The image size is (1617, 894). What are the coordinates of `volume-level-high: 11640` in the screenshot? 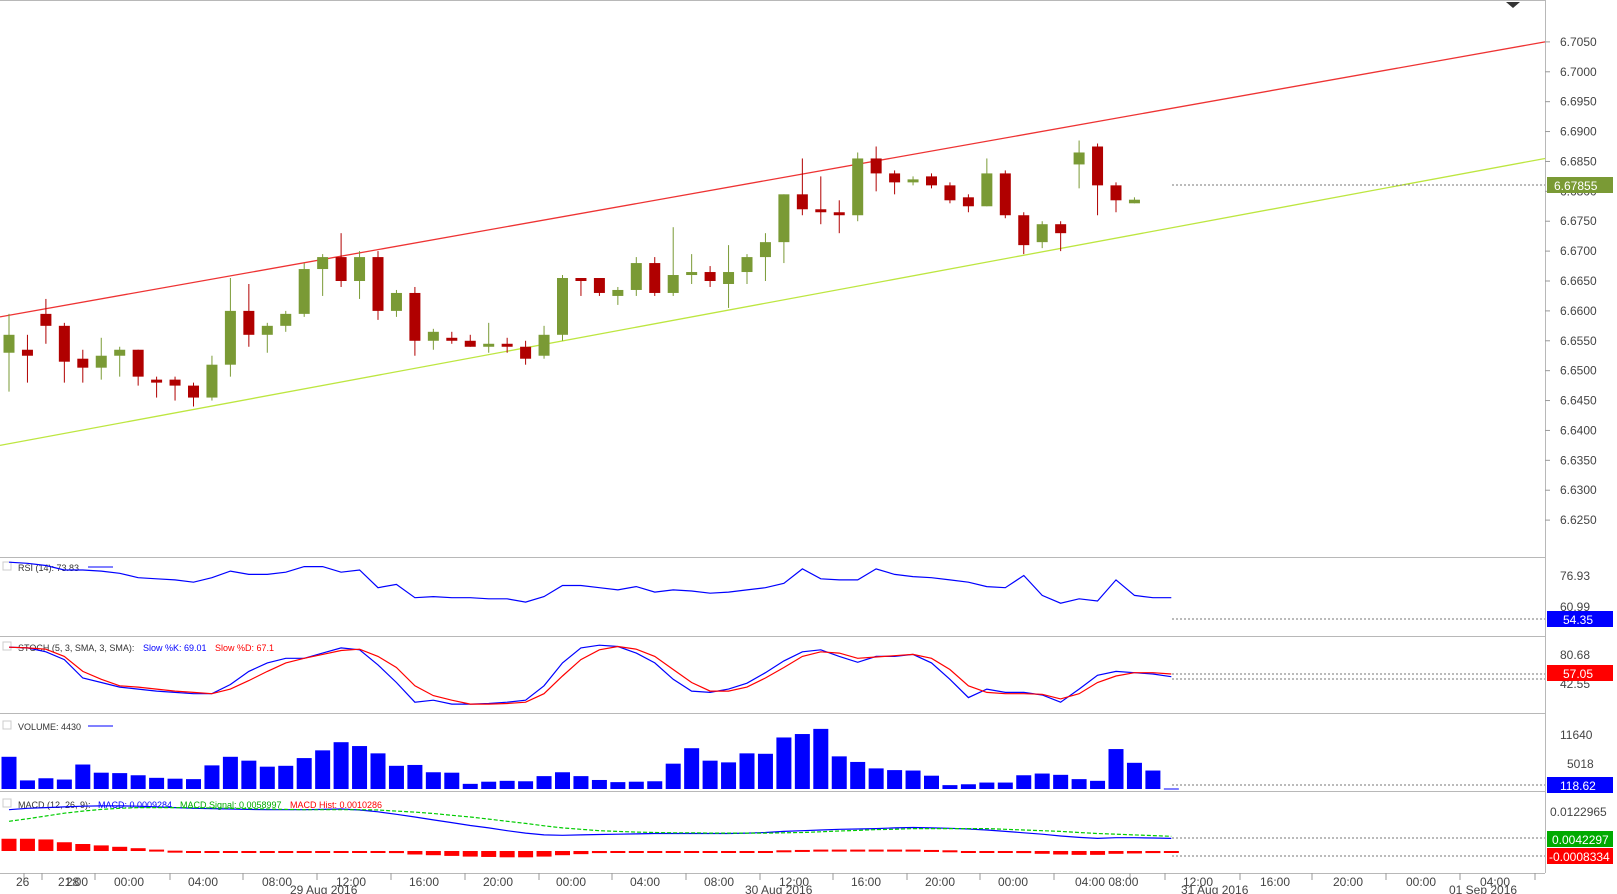 It's located at (1576, 735).